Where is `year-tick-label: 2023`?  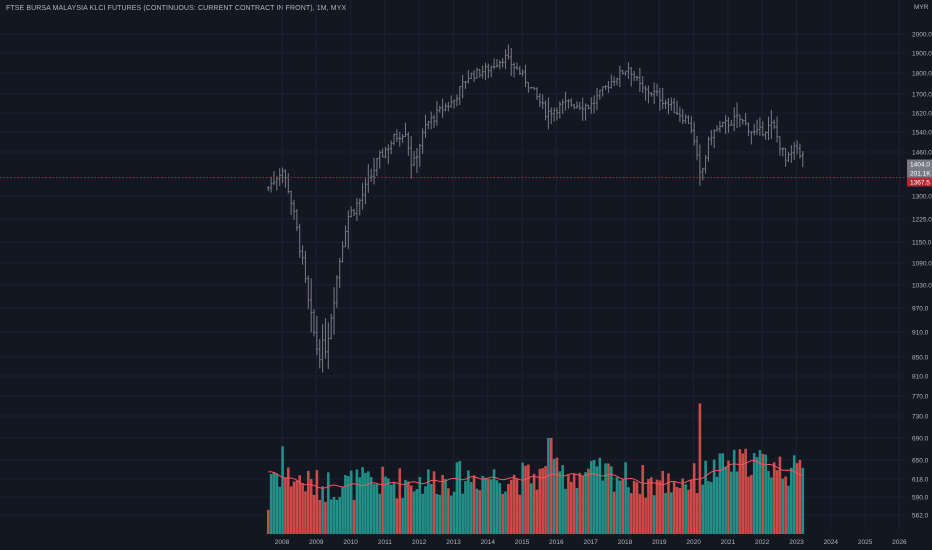 year-tick-label: 2023 is located at coordinates (796, 542).